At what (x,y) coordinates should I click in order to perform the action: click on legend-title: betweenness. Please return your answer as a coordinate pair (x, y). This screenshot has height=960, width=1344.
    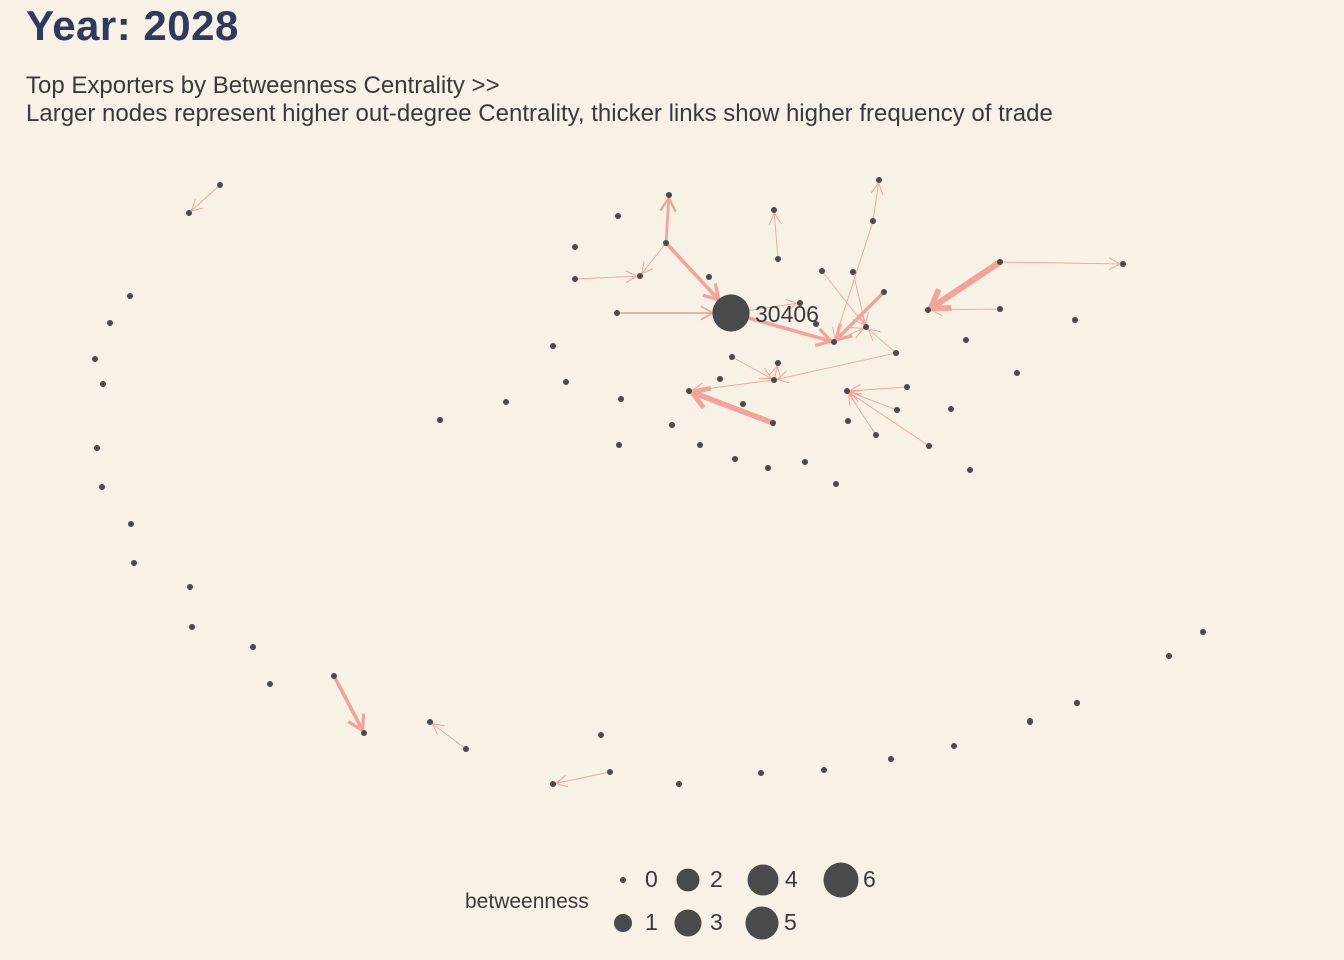
    Looking at the image, I should click on (527, 901).